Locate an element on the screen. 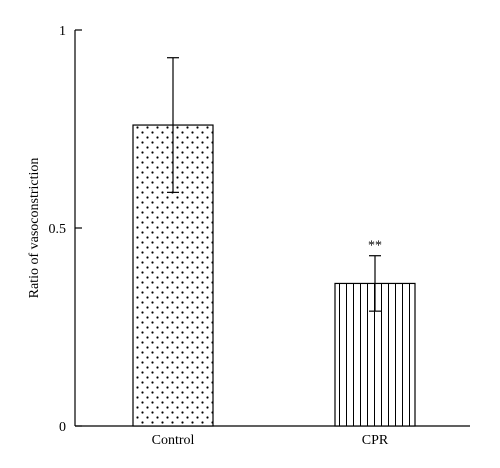  significance-marker: ** is located at coordinates (375, 246).